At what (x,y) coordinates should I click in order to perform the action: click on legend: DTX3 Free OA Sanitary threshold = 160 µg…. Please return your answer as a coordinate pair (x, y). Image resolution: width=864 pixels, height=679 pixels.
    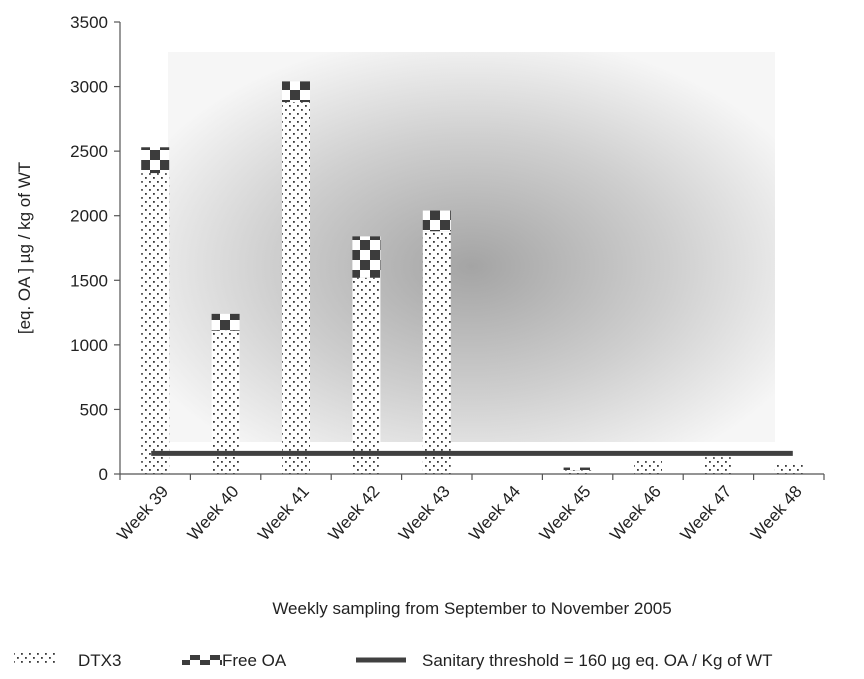
    Looking at the image, I should click on (393, 660).